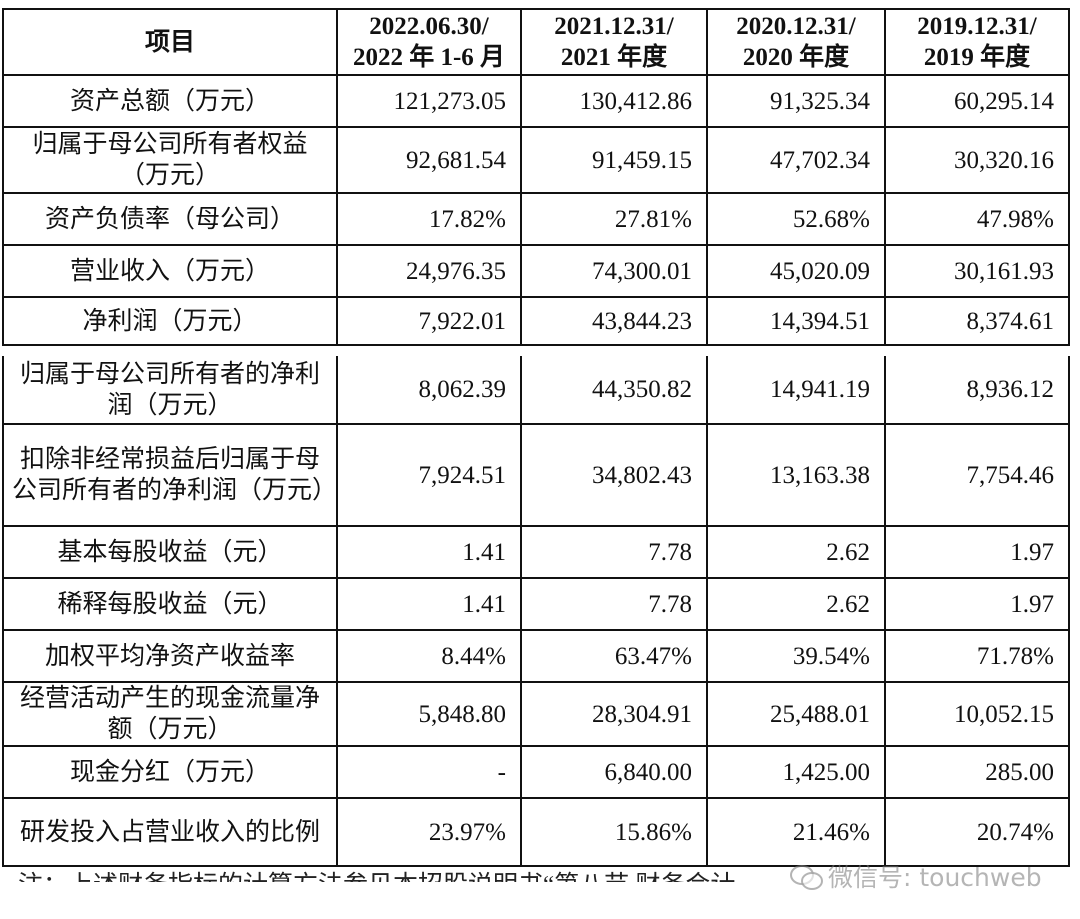 This screenshot has width=1080, height=919. Describe the element at coordinates (796, 42) in the screenshot. I see `header-2020: 2020.12.31/2020 年度` at that location.